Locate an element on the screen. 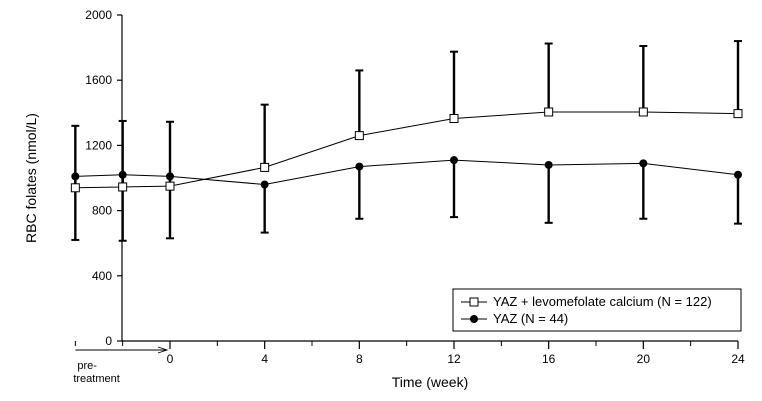 Image resolution: width=762 pixels, height=401 pixels. x-tick-label: 4 is located at coordinates (264, 359).